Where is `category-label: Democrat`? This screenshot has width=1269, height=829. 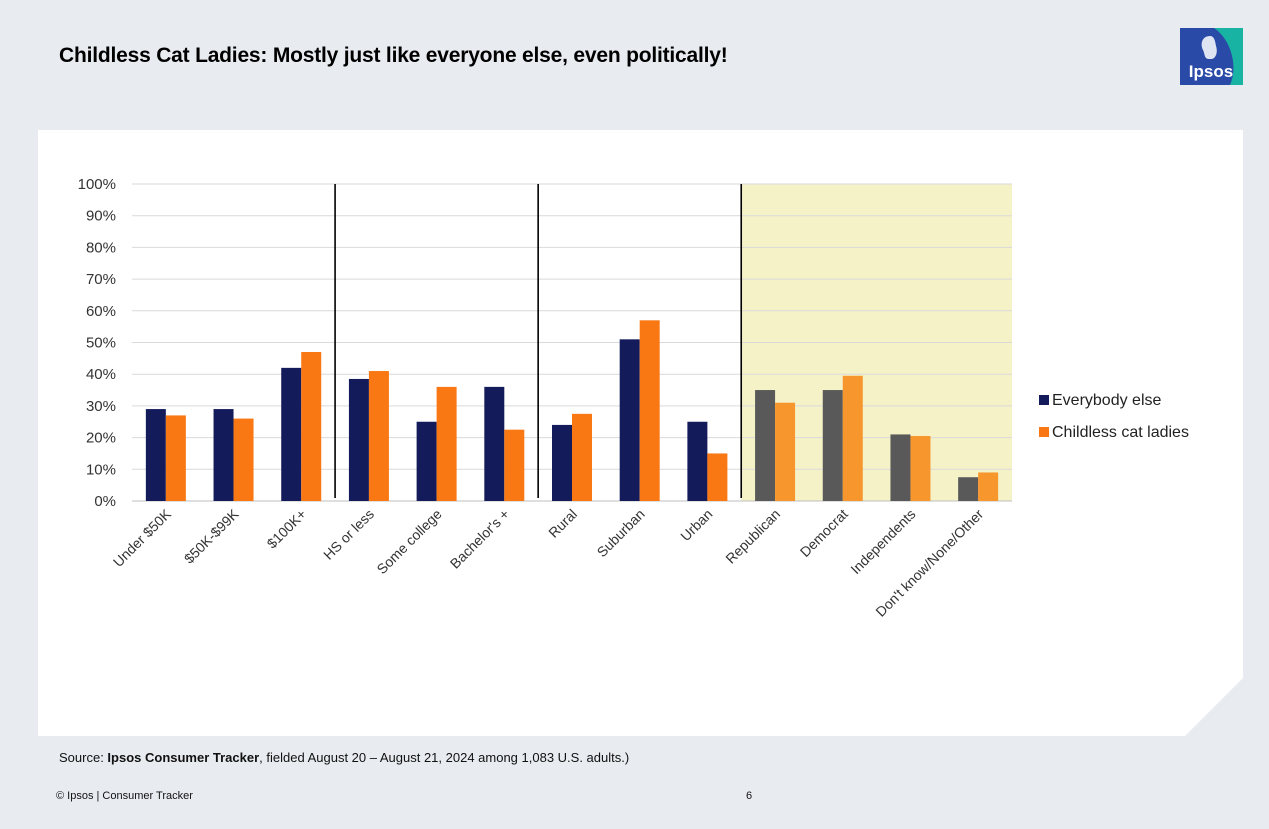
category-label: Democrat is located at coordinates (824, 533).